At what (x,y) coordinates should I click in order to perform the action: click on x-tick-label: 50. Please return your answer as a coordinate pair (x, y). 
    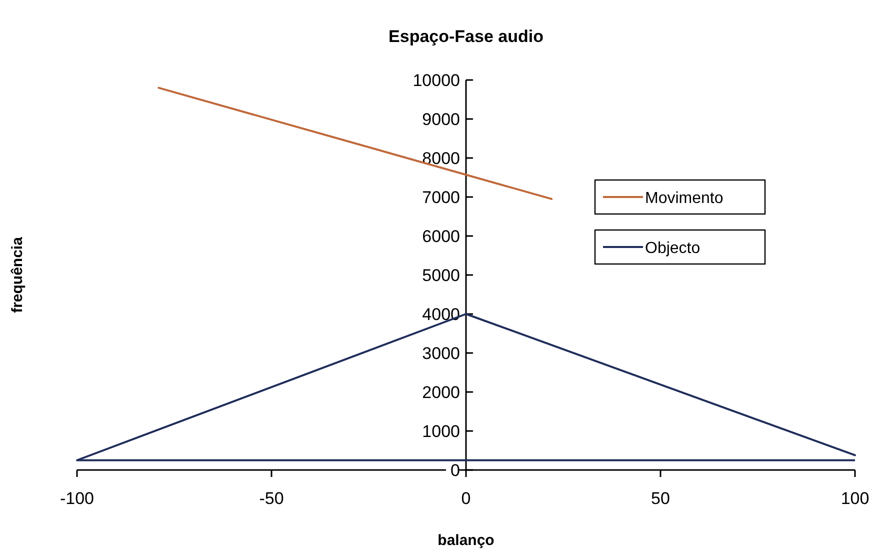
    Looking at the image, I should click on (660, 498).